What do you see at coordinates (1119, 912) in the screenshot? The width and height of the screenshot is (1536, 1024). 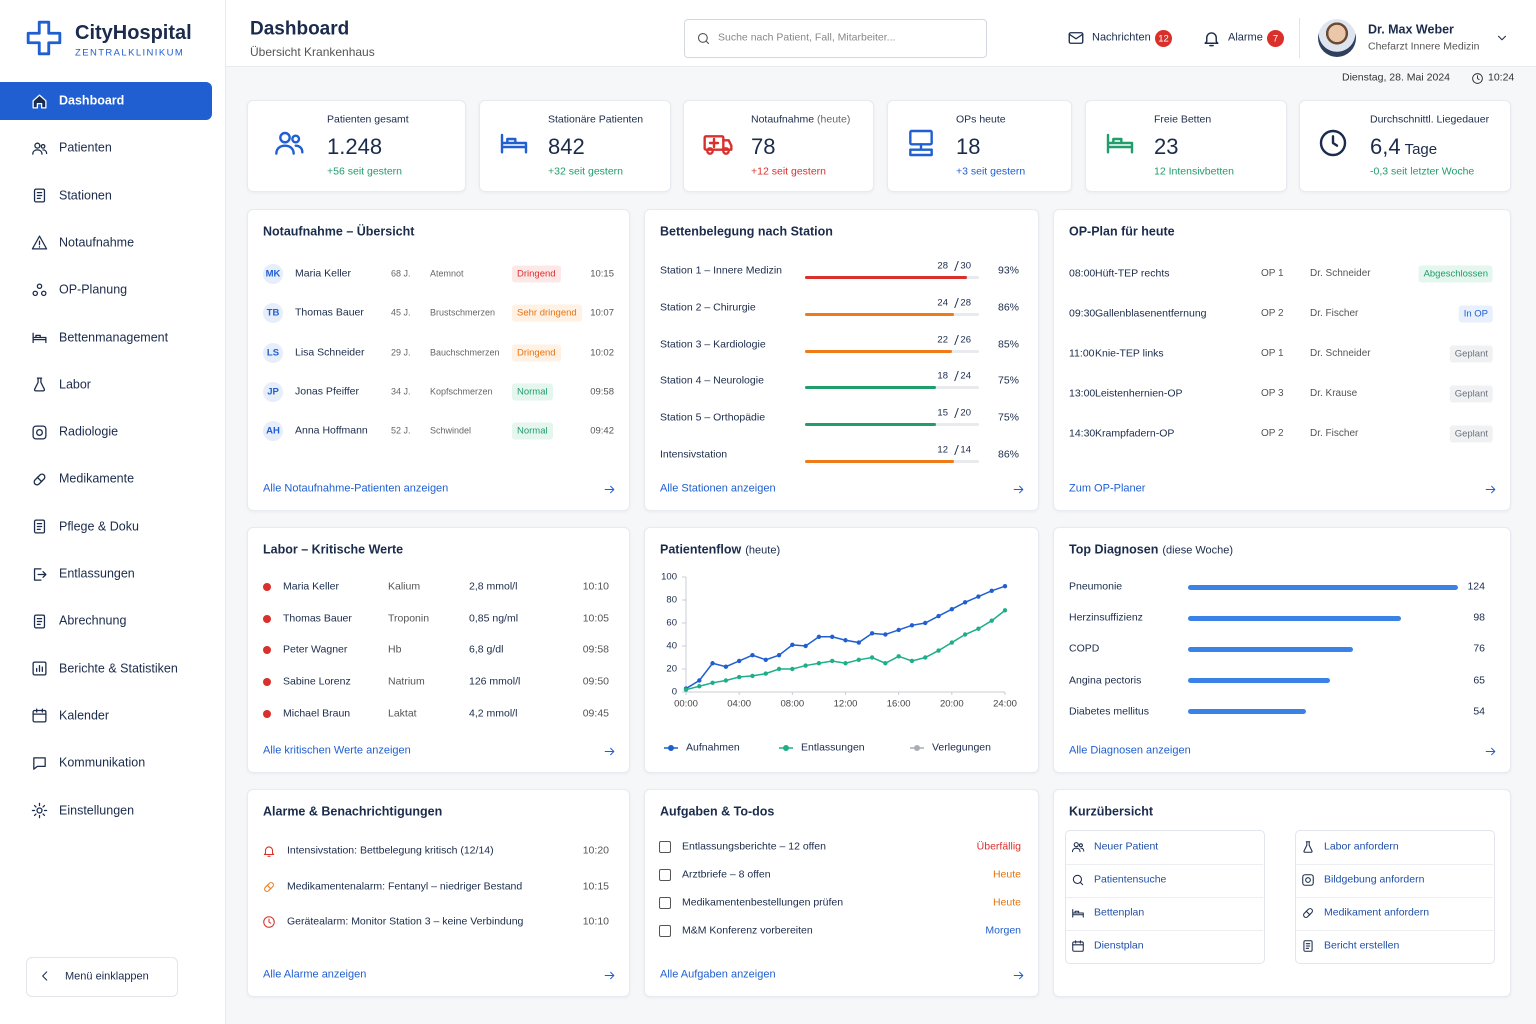 I see `quick-label: Bettenplan` at bounding box center [1119, 912].